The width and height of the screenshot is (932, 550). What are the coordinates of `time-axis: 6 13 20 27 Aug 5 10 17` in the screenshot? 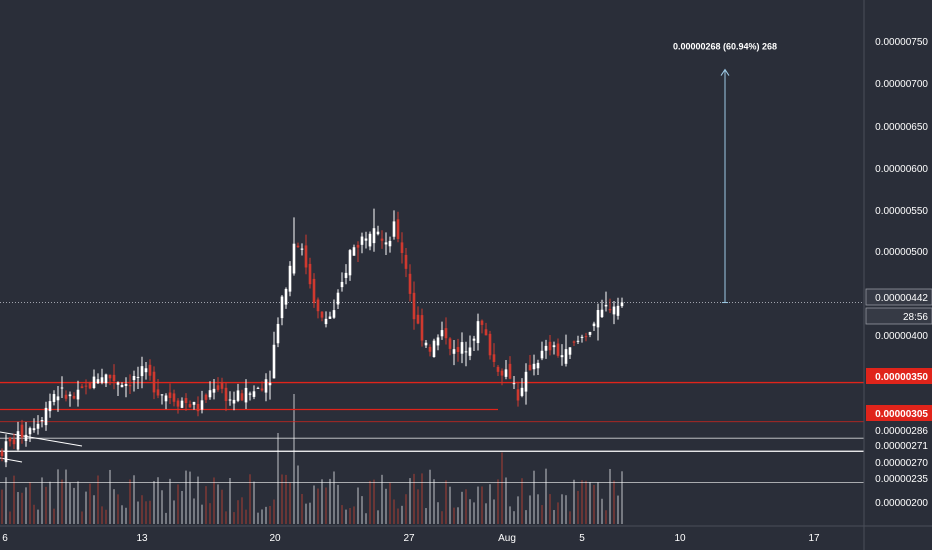 It's located at (411, 538).